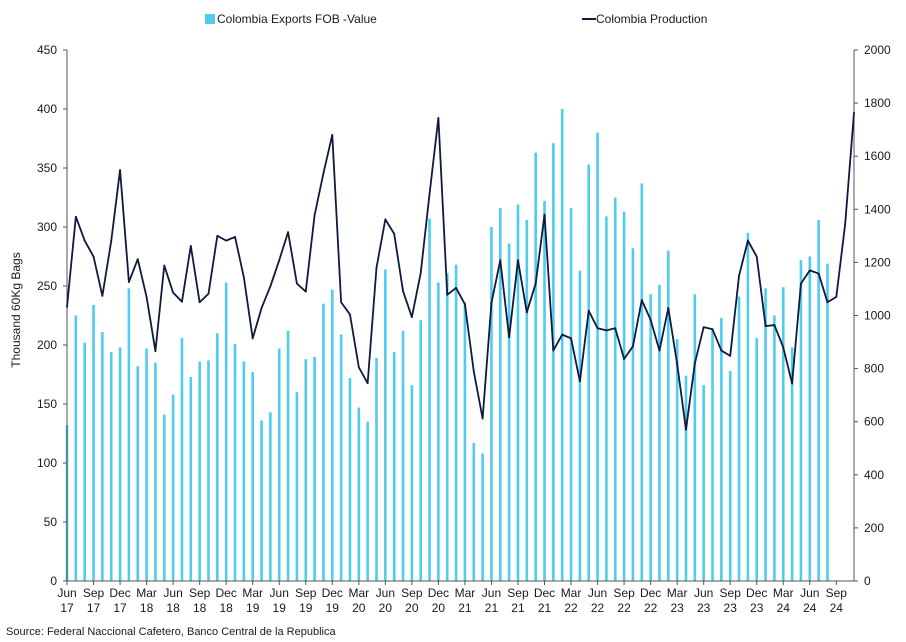  I want to click on y-tick-label: 350, so click(47, 168).